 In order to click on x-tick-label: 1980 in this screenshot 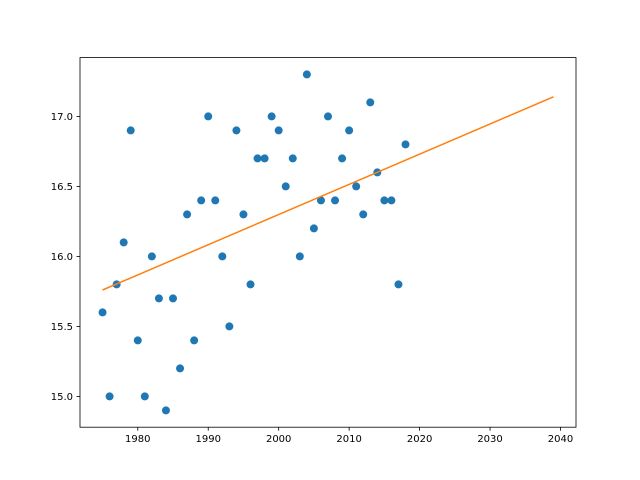, I will do `click(137, 439)`.